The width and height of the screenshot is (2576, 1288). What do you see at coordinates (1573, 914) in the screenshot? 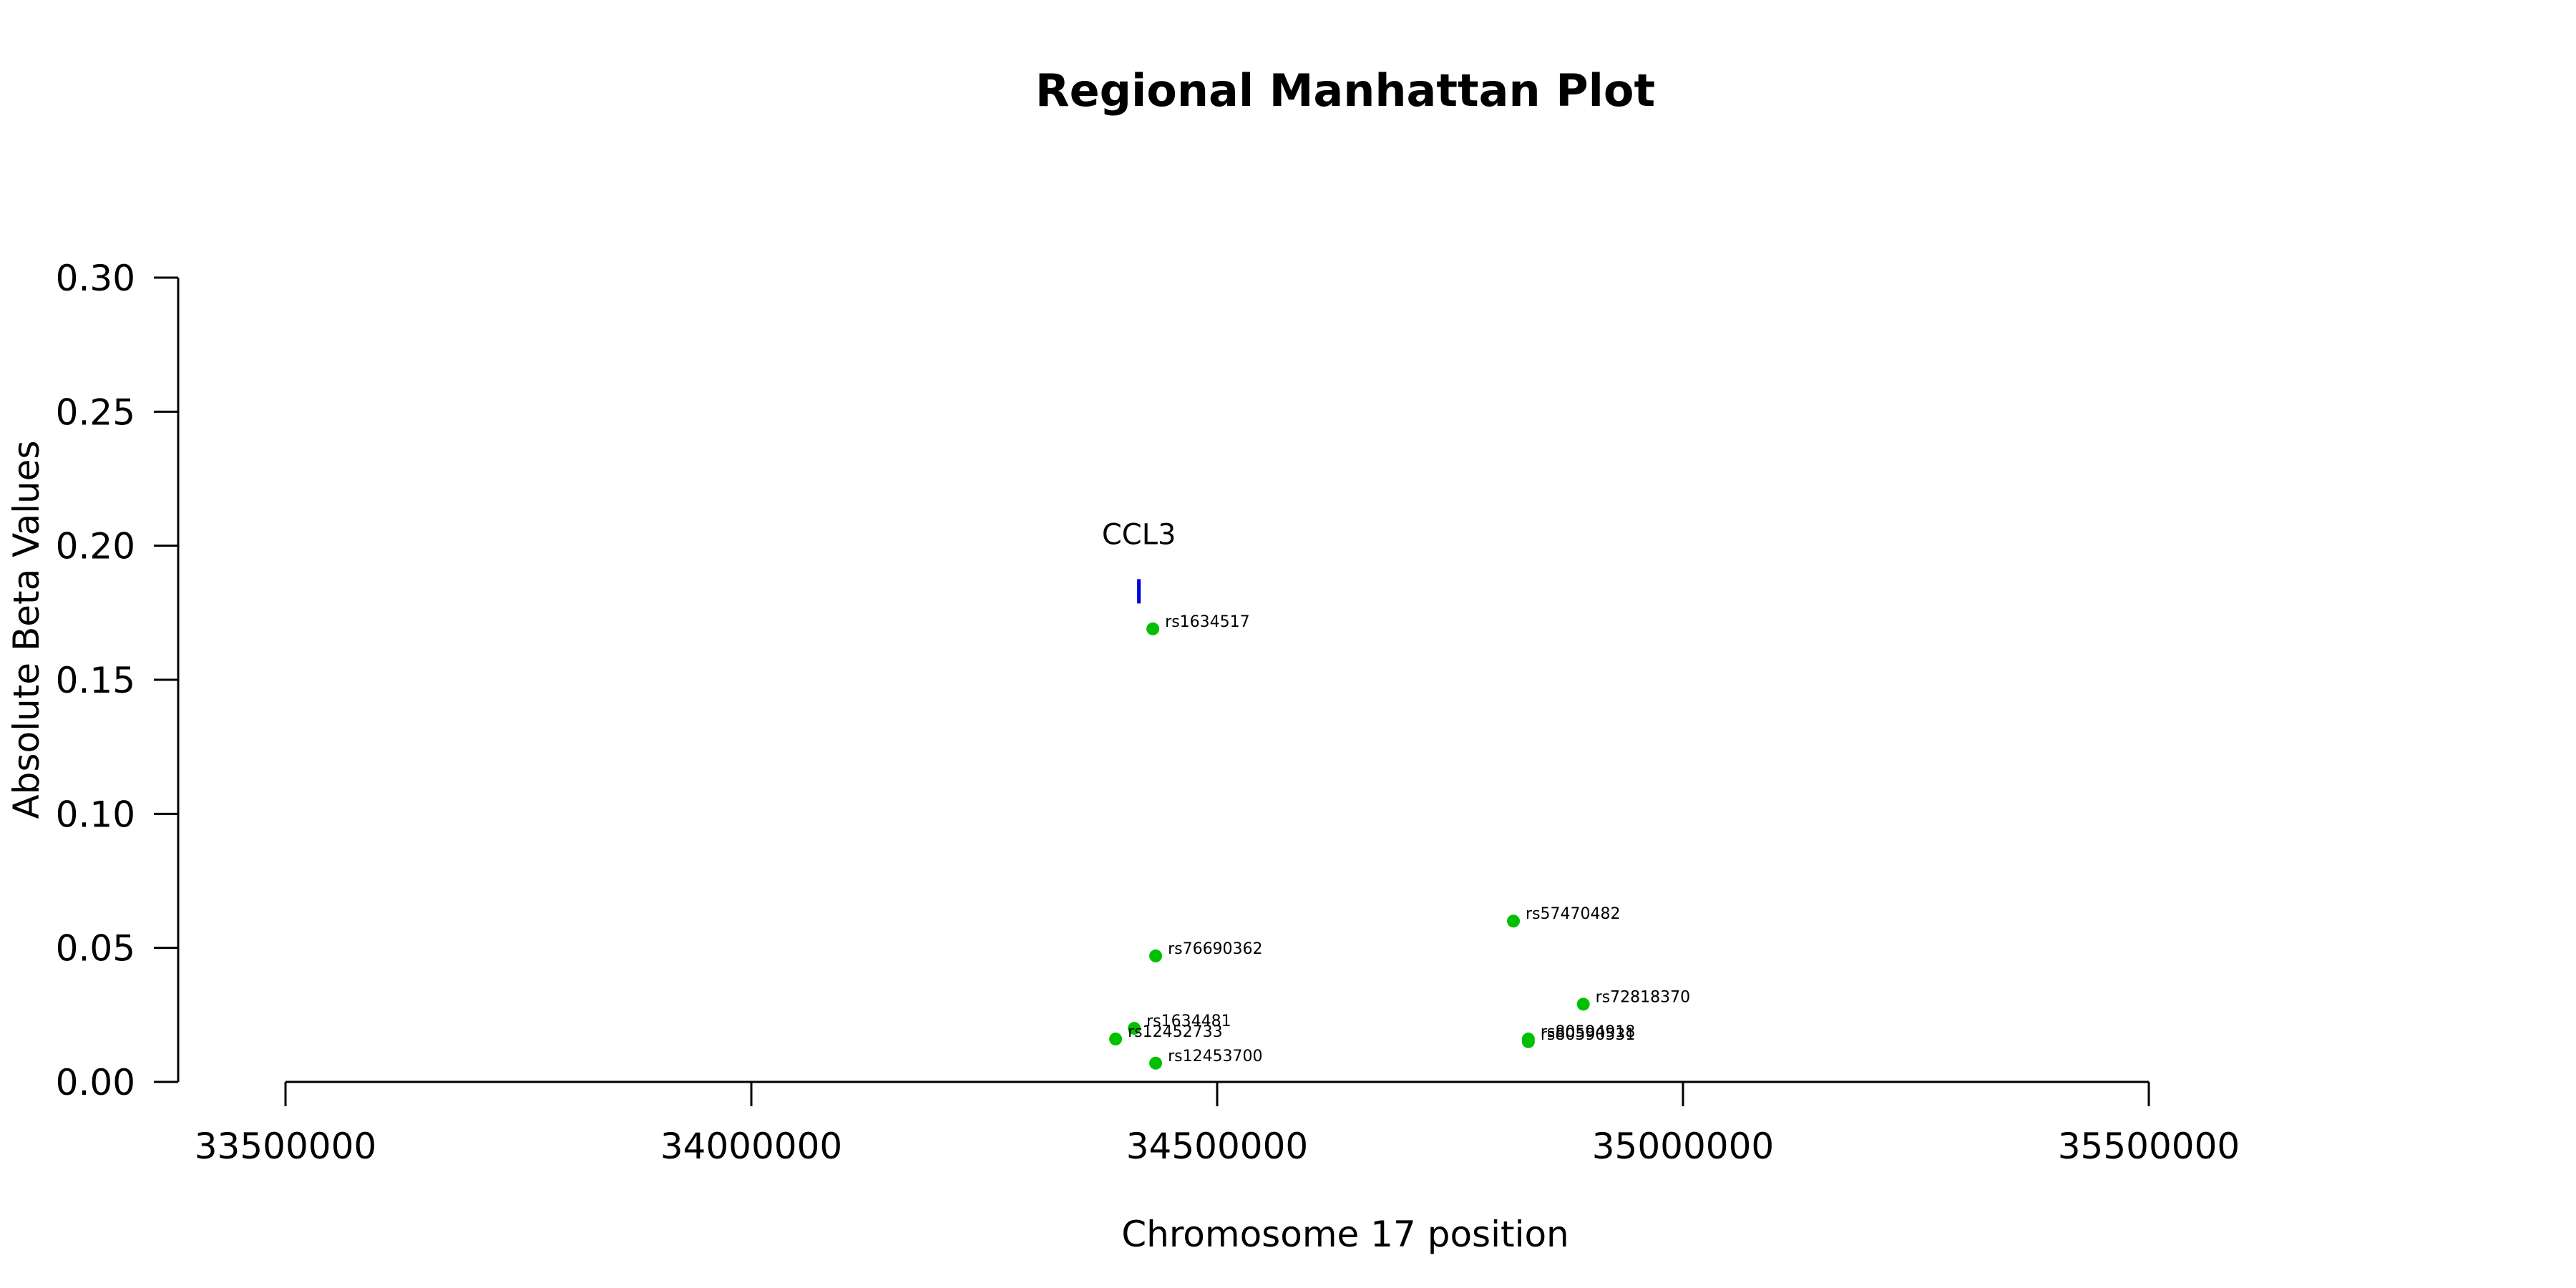
I see `snp-label: rs57470482` at bounding box center [1573, 914].